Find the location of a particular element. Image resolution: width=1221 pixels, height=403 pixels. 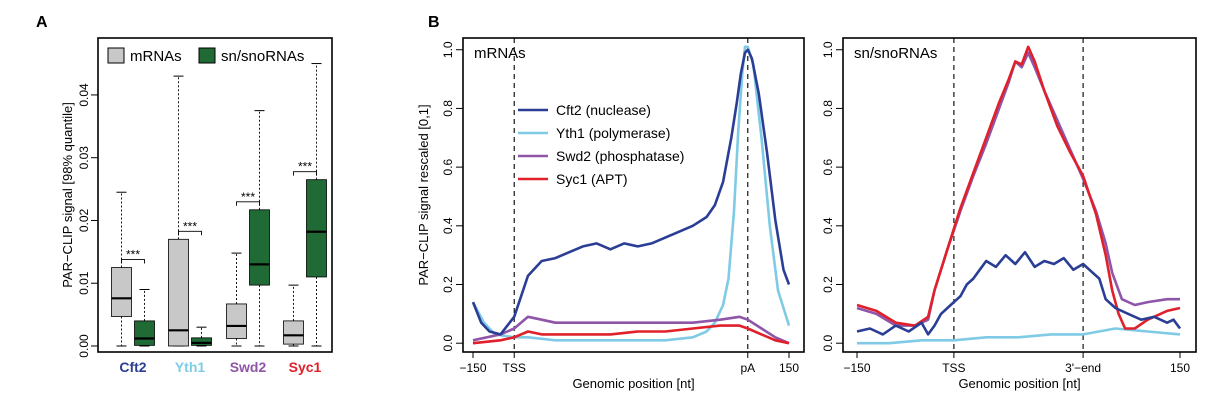

box-mrnas-swd2 is located at coordinates (236, 299).